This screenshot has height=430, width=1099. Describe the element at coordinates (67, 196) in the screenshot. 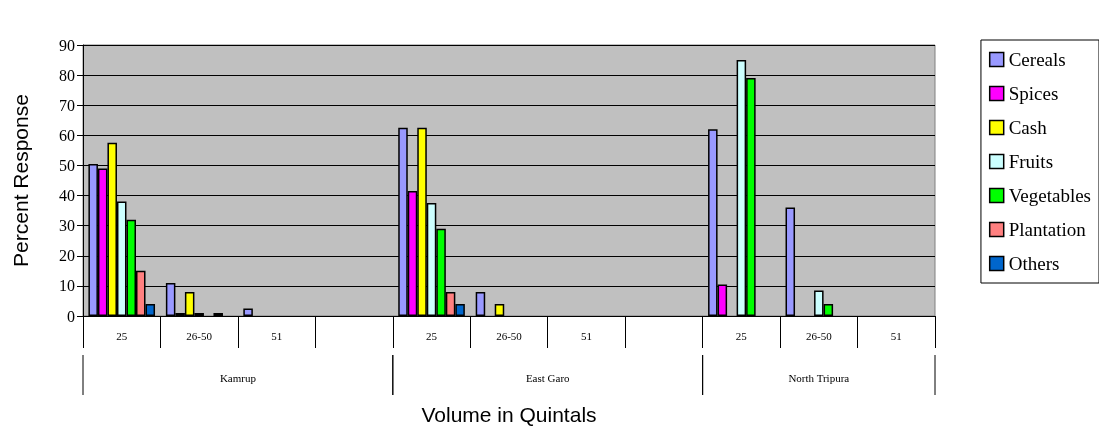

I see `y-tick-label: 40` at that location.